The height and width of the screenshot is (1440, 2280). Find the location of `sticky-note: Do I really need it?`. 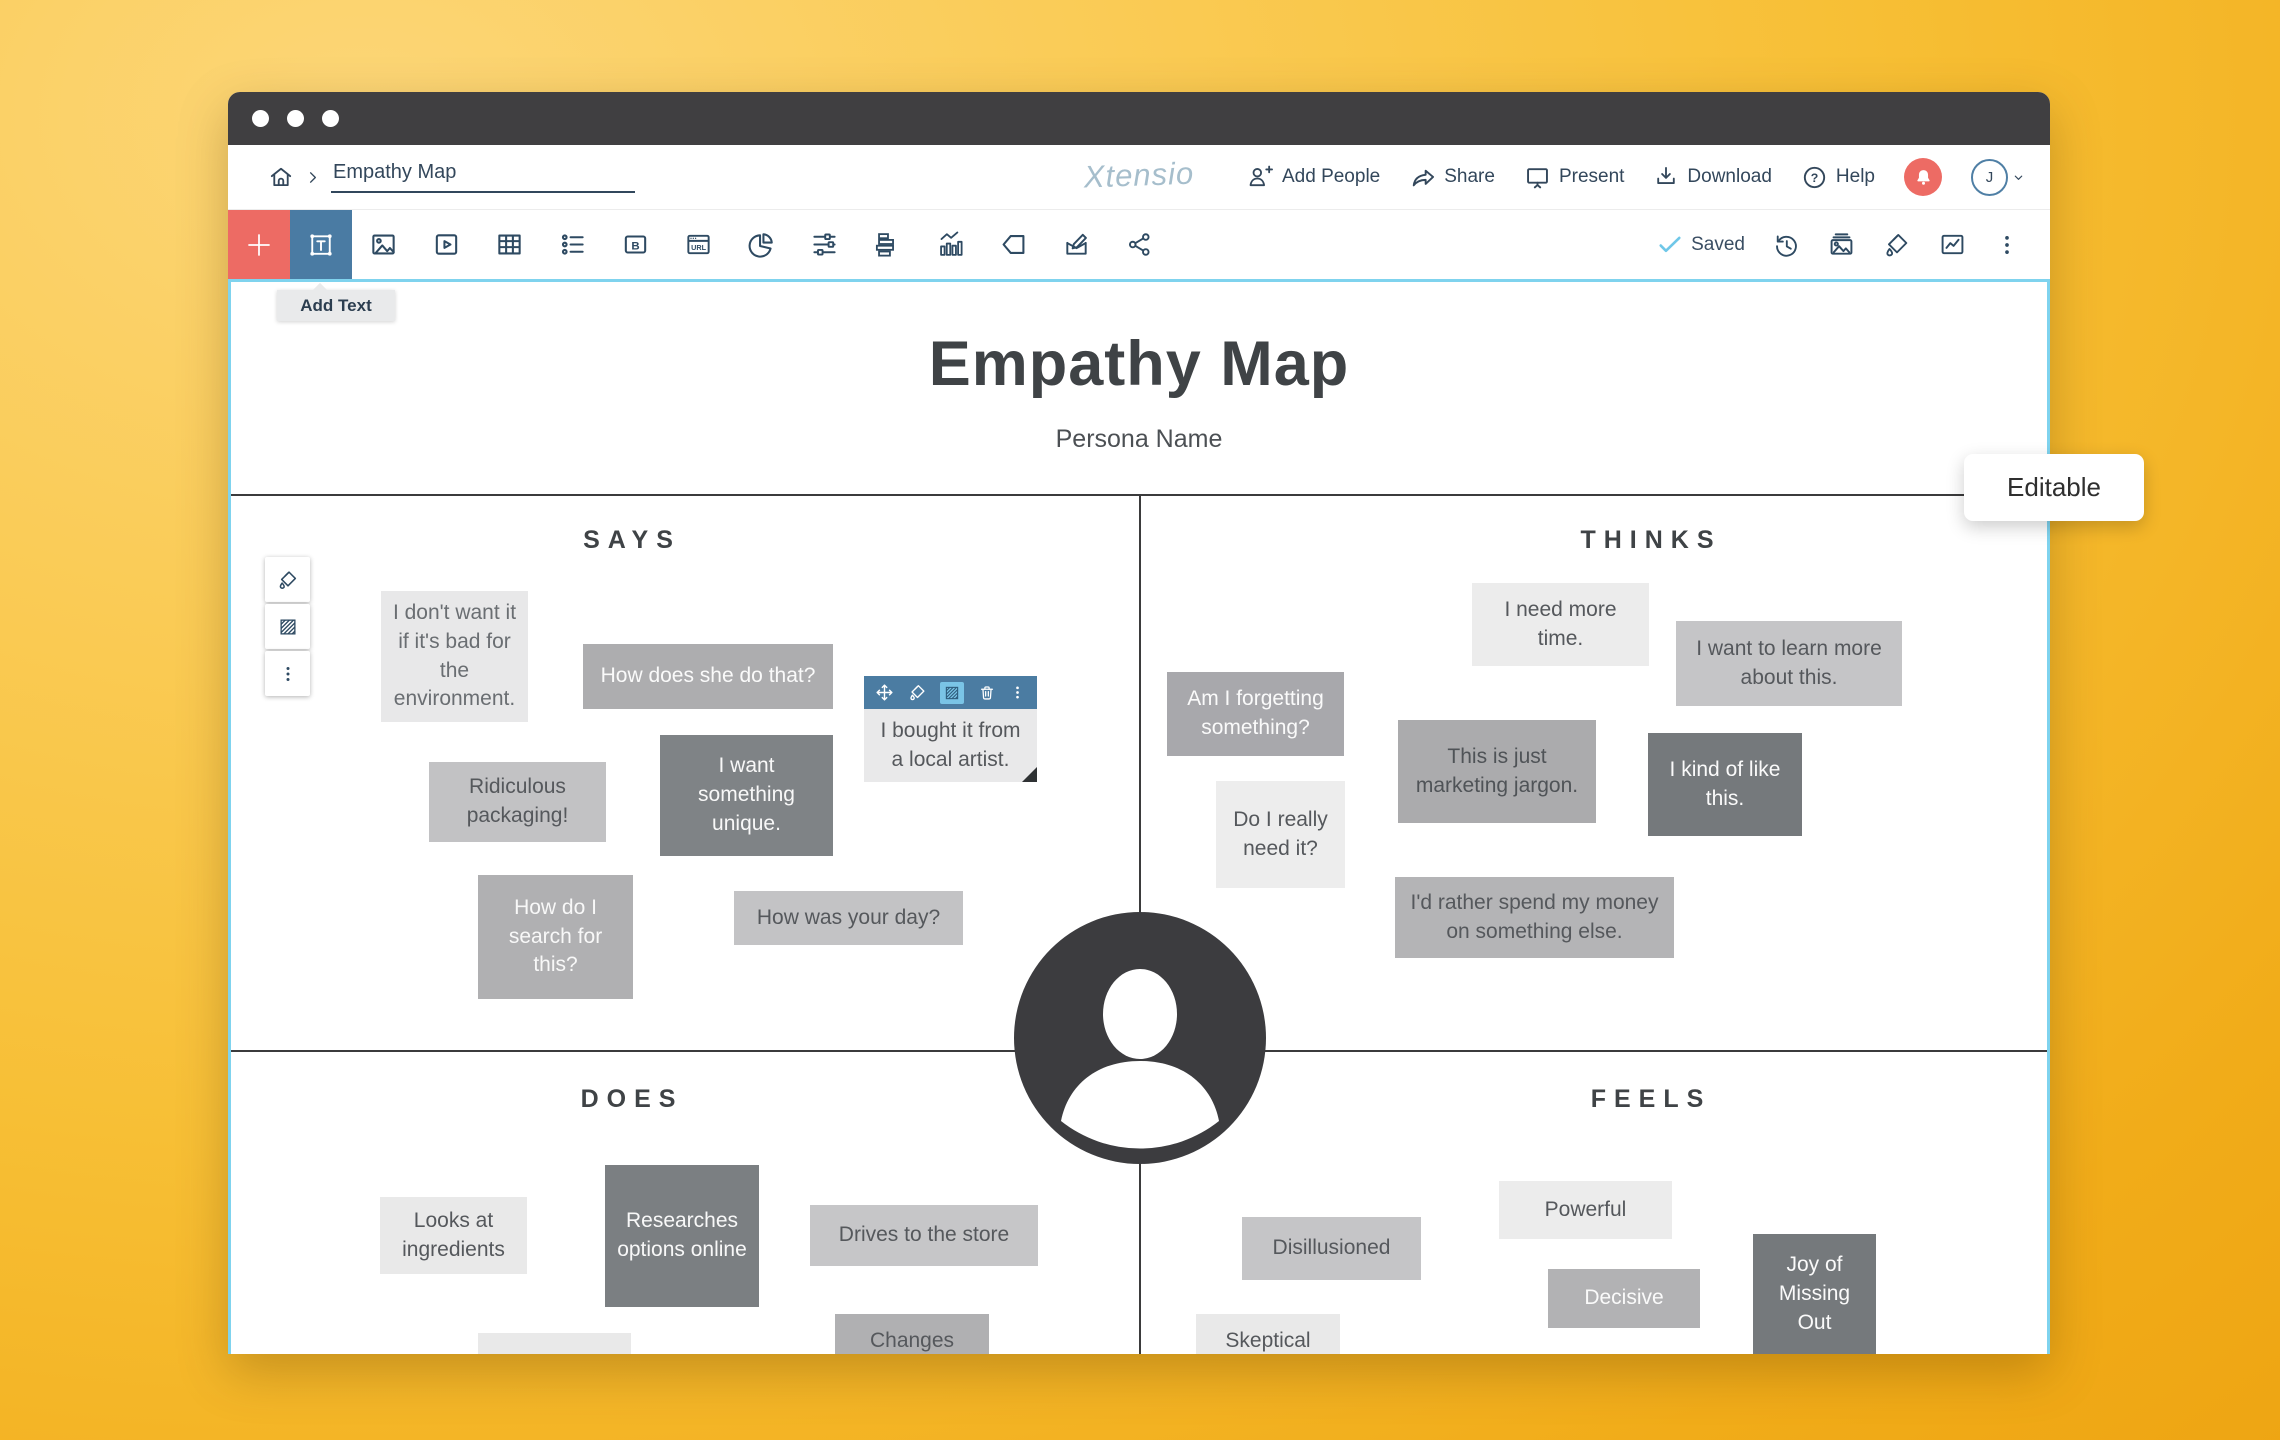

sticky-note: Do I really need it? is located at coordinates (1280, 834).